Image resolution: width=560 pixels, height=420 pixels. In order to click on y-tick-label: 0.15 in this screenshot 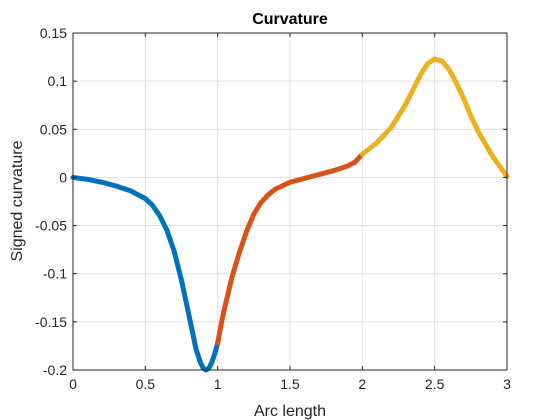, I will do `click(53, 33)`.